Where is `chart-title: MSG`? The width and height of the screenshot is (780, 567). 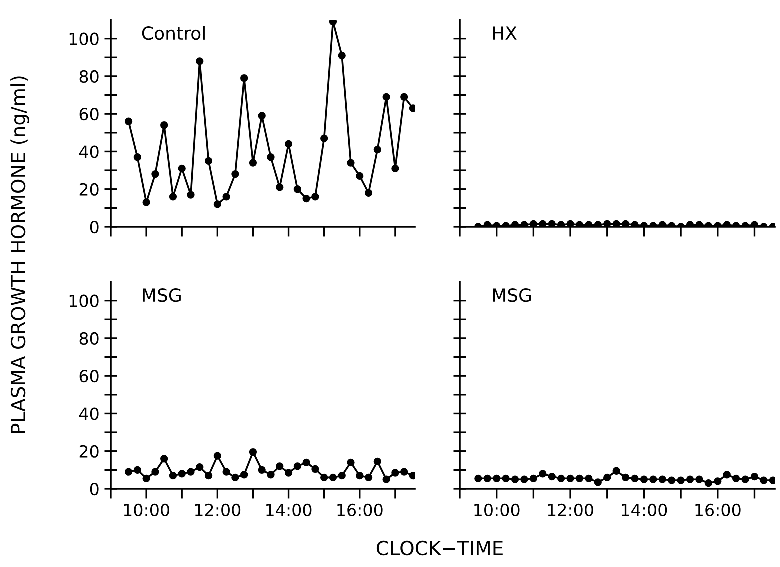
chart-title: MSG is located at coordinates (162, 295).